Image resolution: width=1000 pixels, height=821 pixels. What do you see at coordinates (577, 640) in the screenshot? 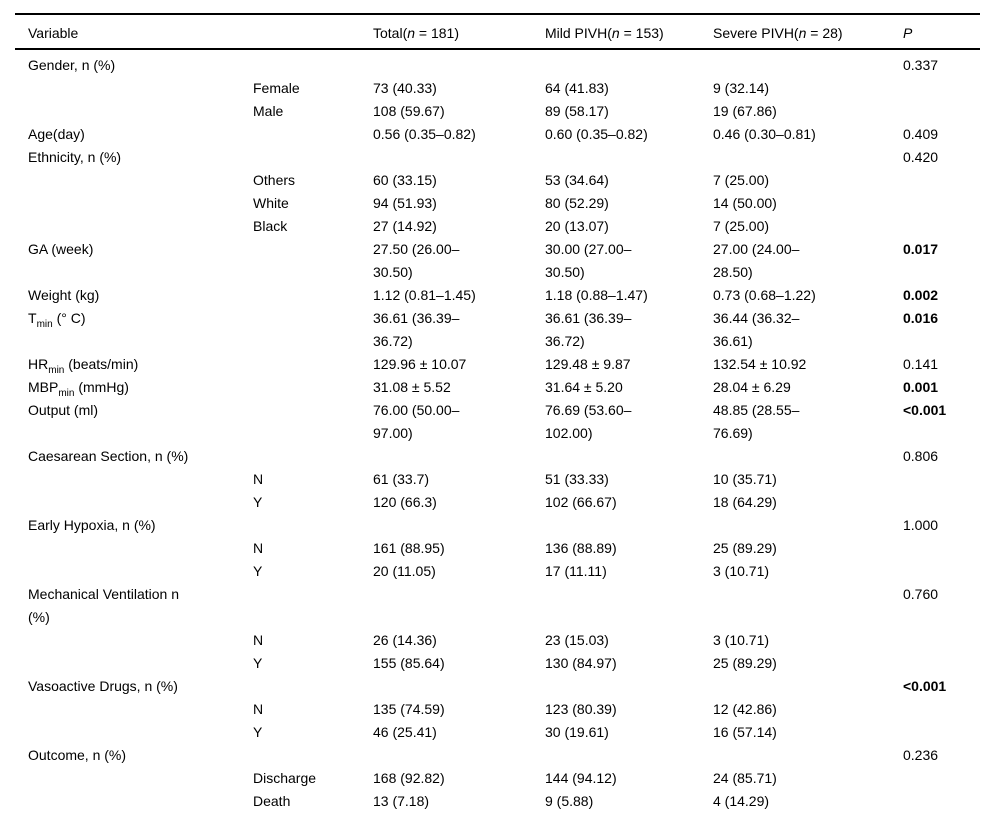
I see `cell-mild: 23 (15.03)` at bounding box center [577, 640].